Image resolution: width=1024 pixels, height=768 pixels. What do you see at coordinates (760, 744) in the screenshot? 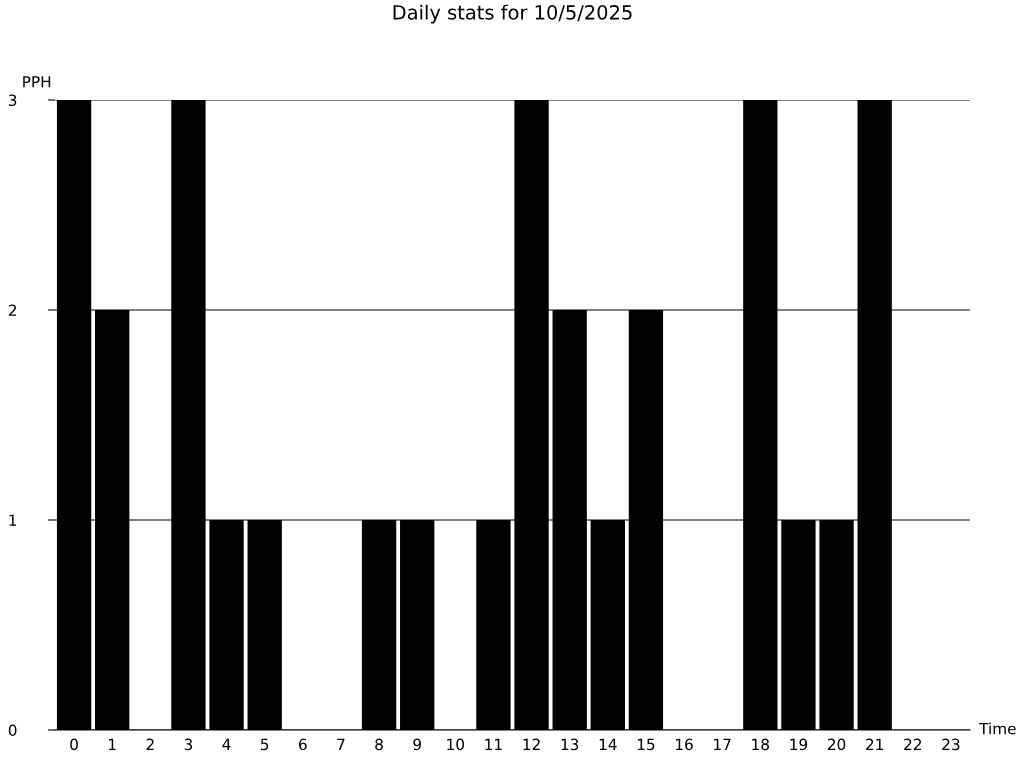
I see `x-tick-label: 18` at bounding box center [760, 744].